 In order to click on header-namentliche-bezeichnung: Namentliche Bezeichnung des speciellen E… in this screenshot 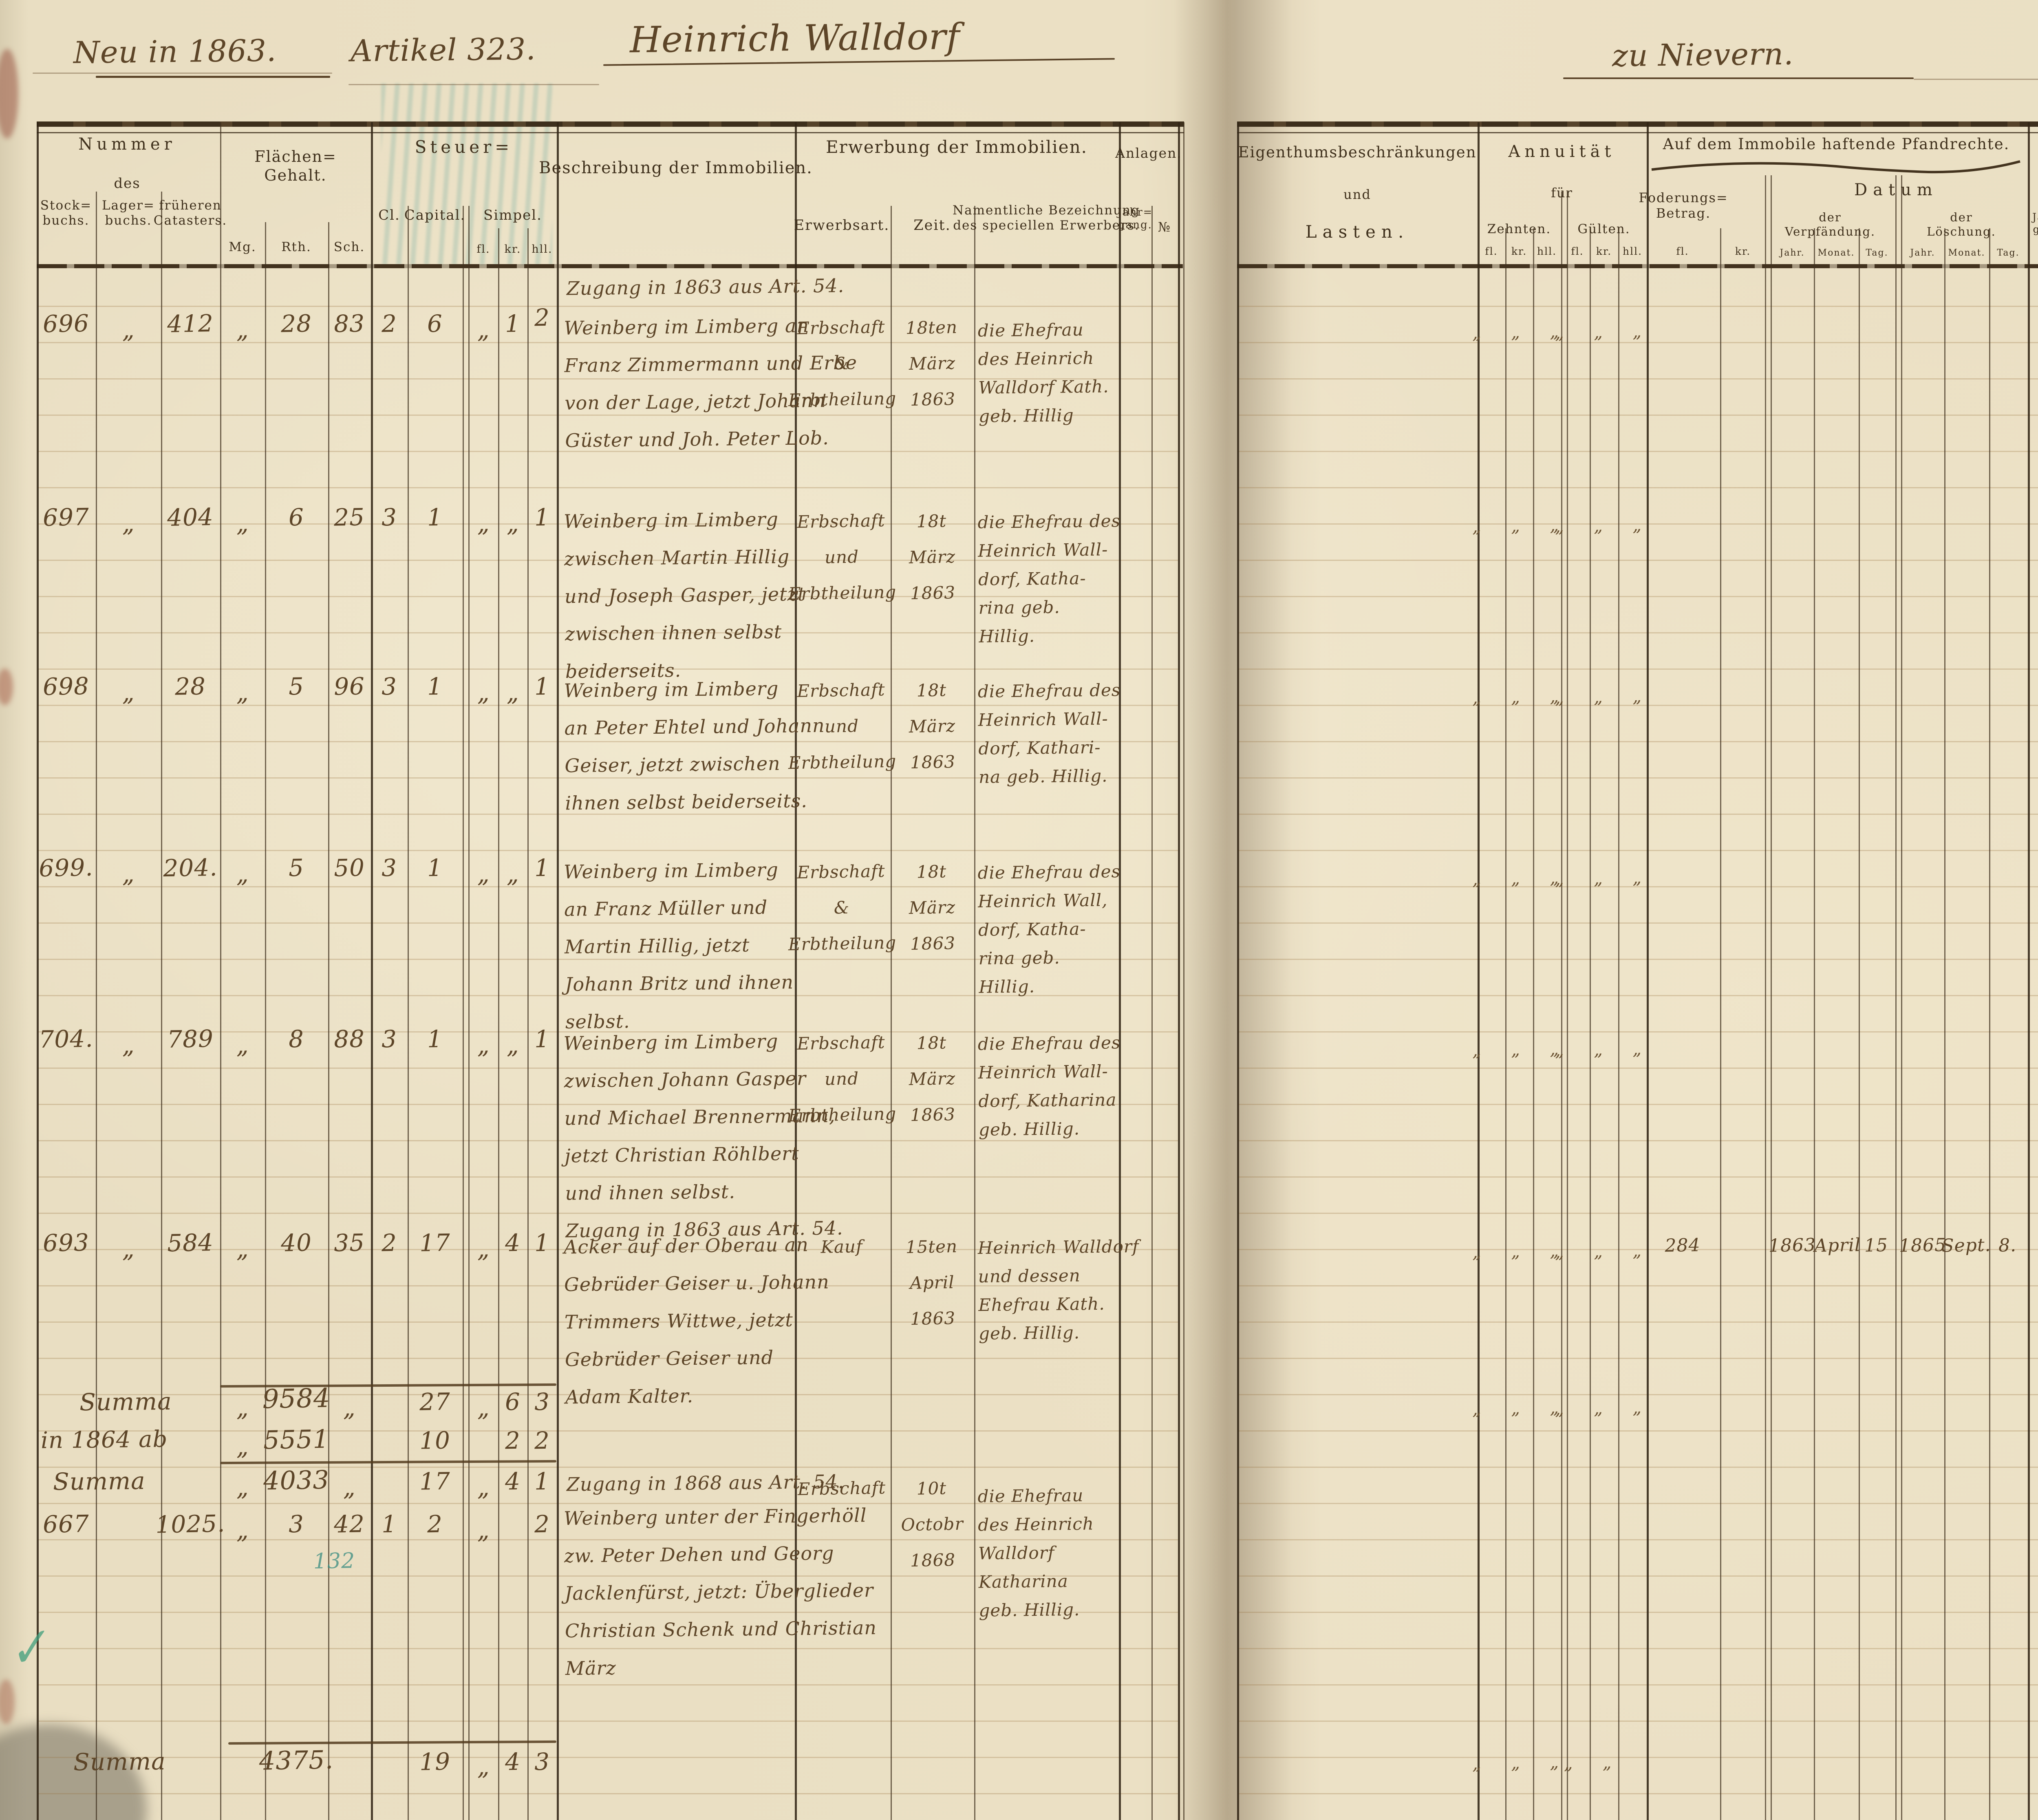, I will do `click(1046, 218)`.